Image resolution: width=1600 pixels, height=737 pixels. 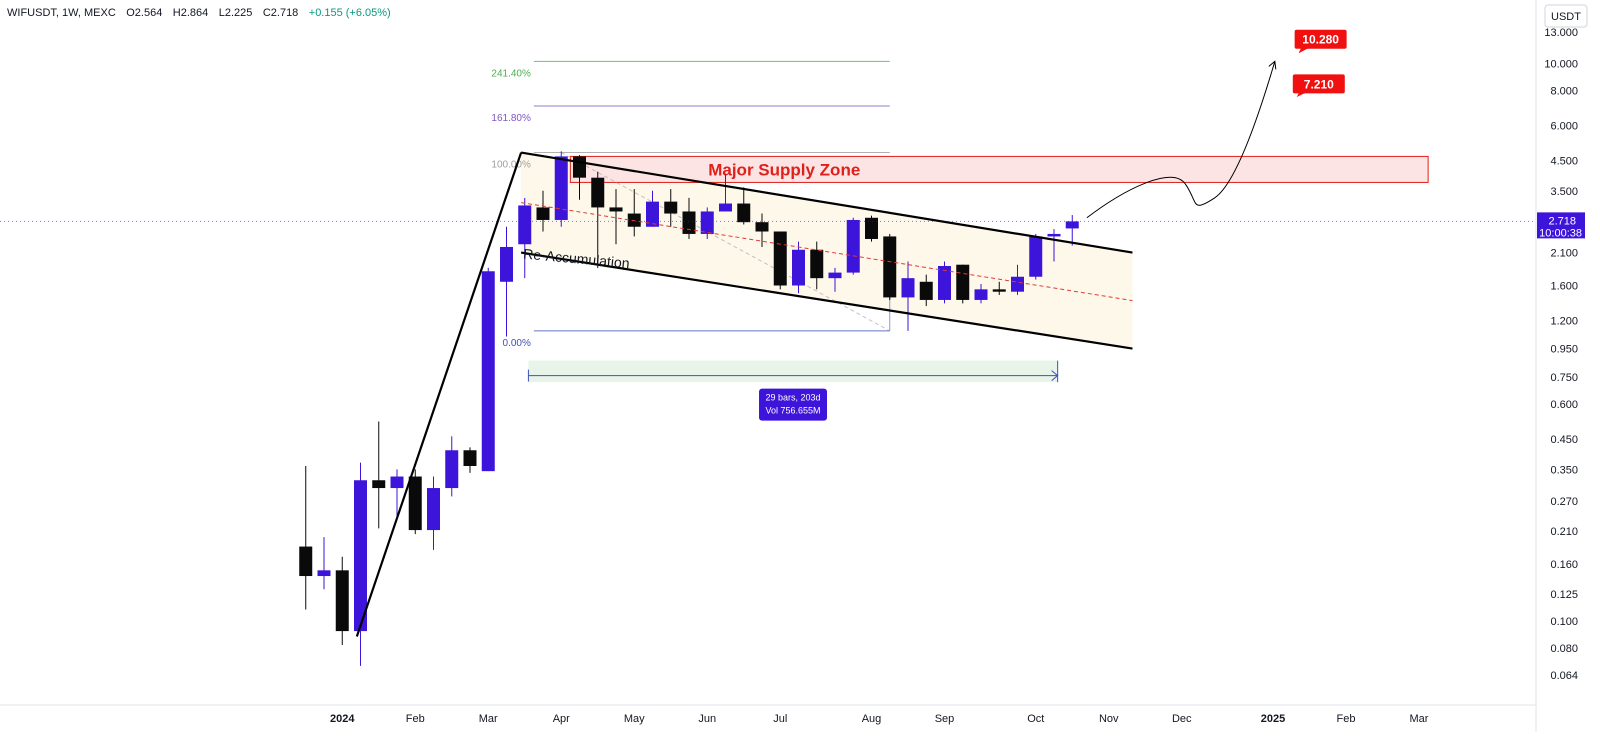 What do you see at coordinates (826, 300) in the screenshot?
I see `channel-lower-line` at bounding box center [826, 300].